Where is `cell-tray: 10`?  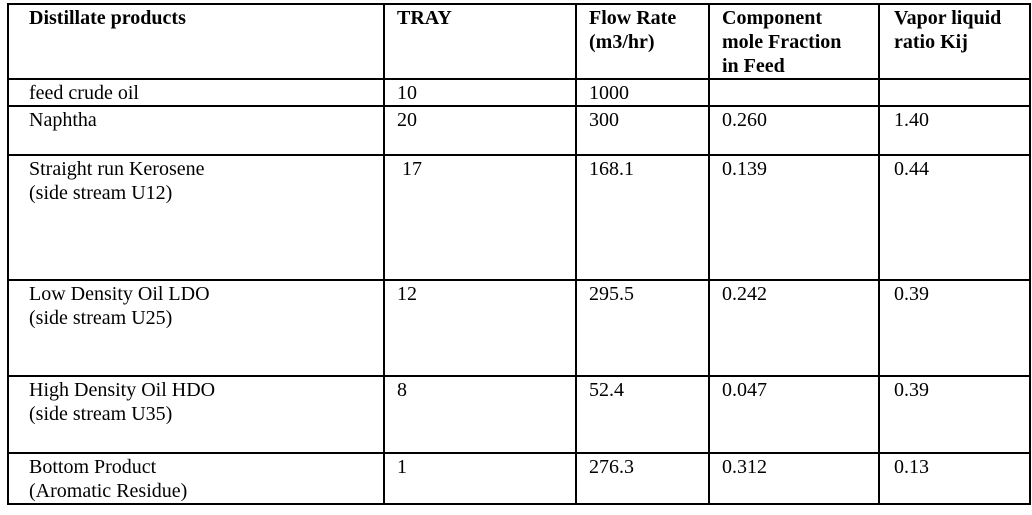
cell-tray: 10 is located at coordinates (480, 92).